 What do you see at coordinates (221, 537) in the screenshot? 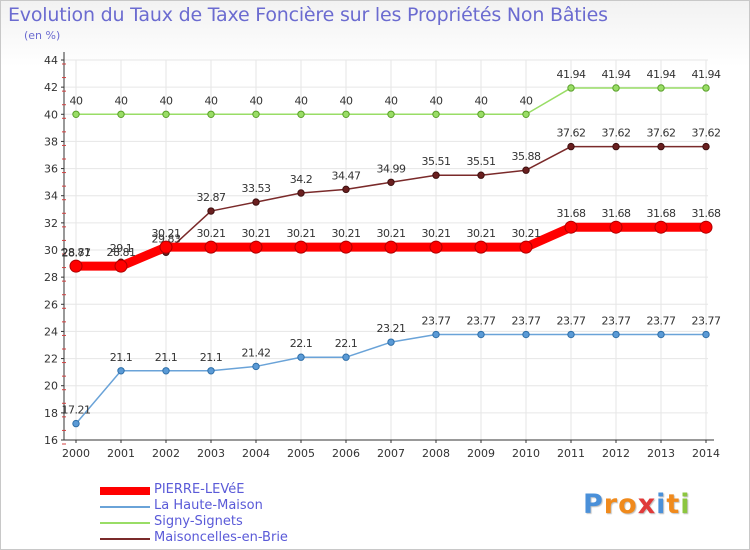
I see `legend-label: Maisoncelles-en-Brie` at bounding box center [221, 537].